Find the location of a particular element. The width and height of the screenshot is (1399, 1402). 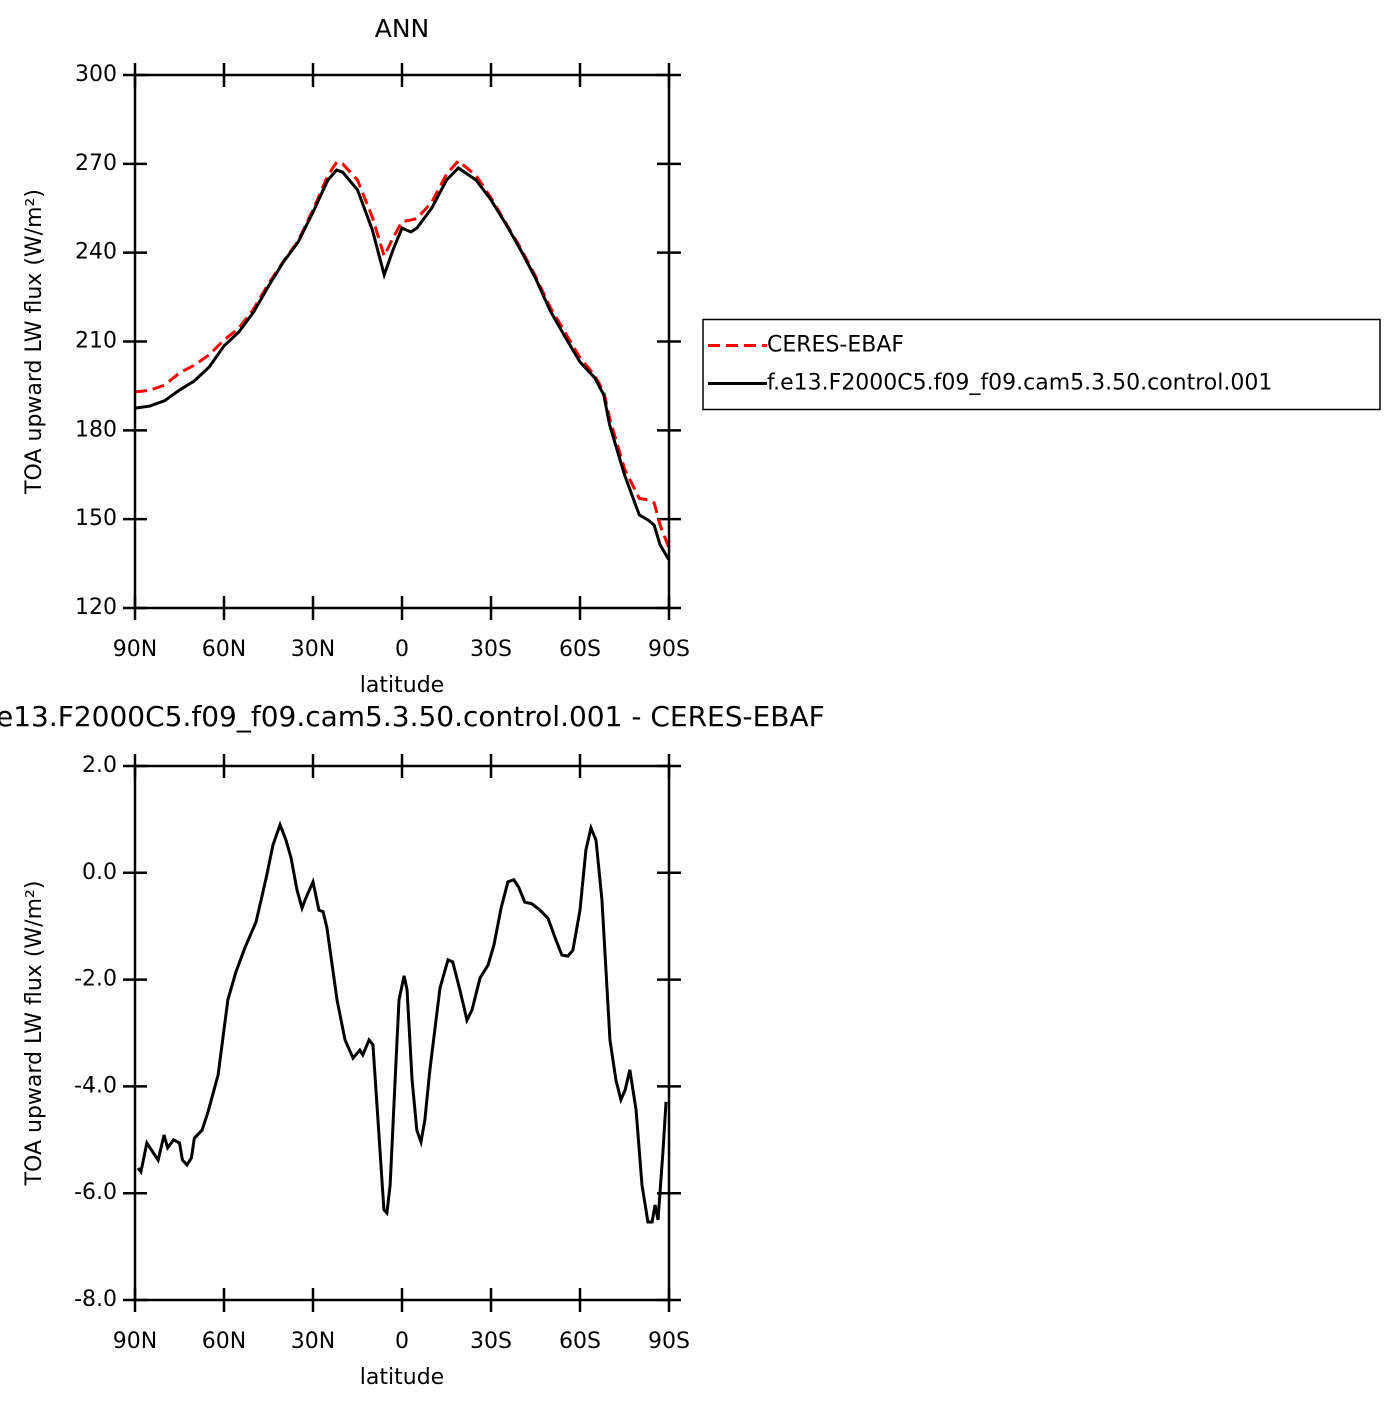

y-tick-label: -4.0 is located at coordinates (95, 1085).